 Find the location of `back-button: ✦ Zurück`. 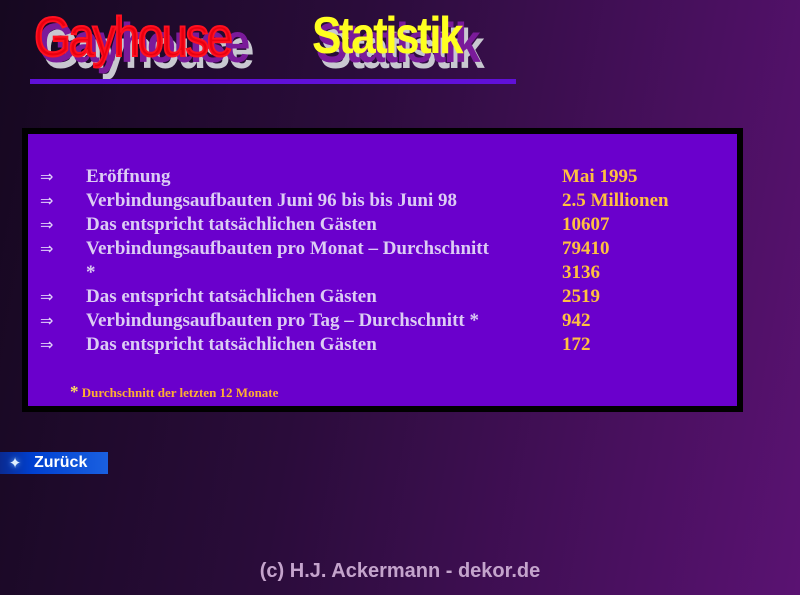

back-button: ✦ Zurück is located at coordinates (54, 463).